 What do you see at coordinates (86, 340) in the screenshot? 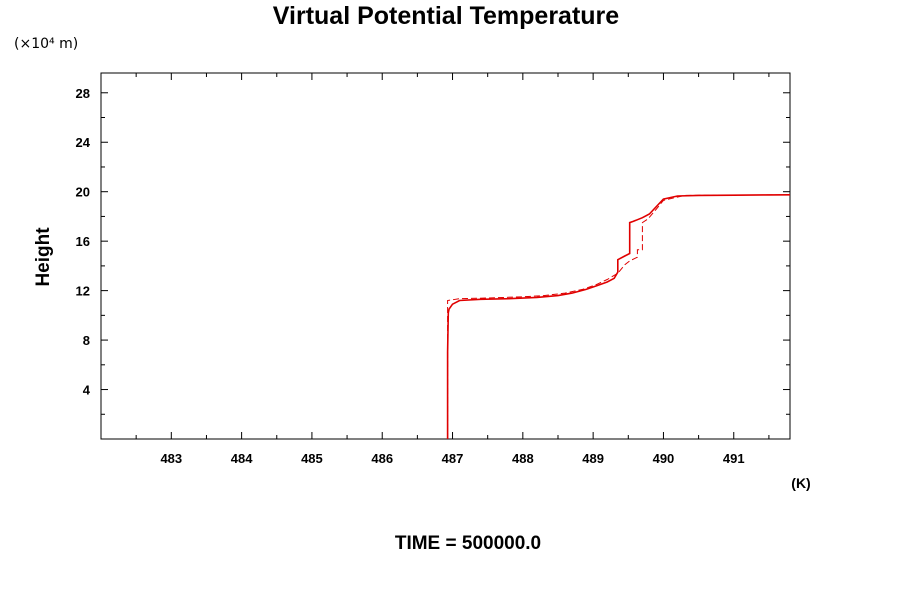
I see `y-tick-label: 8` at bounding box center [86, 340].